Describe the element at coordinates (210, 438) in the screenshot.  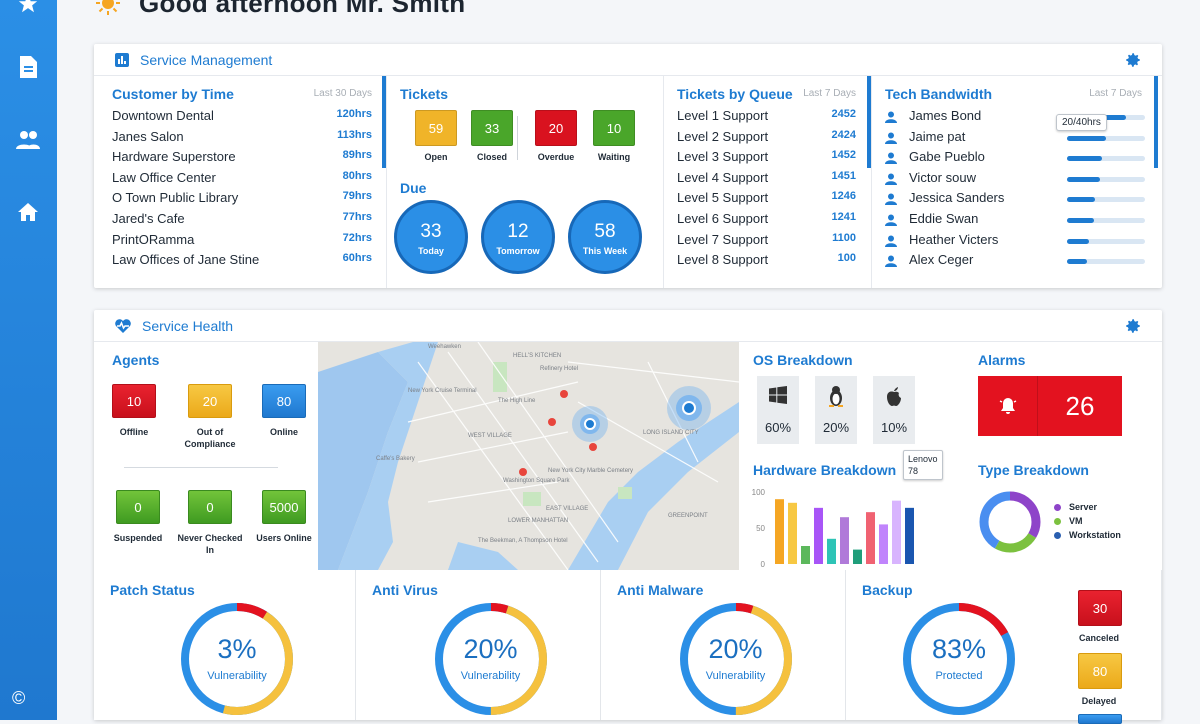
I see `agent-label: Out of Compliance` at that location.